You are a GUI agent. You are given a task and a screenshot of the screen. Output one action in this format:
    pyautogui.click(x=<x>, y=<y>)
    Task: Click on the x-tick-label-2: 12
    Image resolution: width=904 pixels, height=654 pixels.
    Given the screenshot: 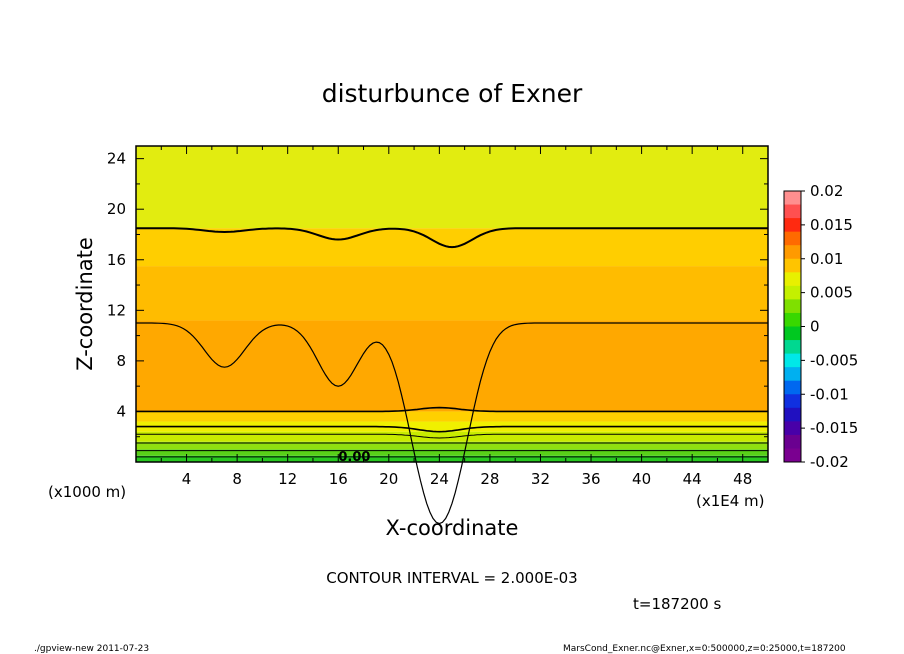 What is the action you would take?
    pyautogui.click(x=287, y=479)
    